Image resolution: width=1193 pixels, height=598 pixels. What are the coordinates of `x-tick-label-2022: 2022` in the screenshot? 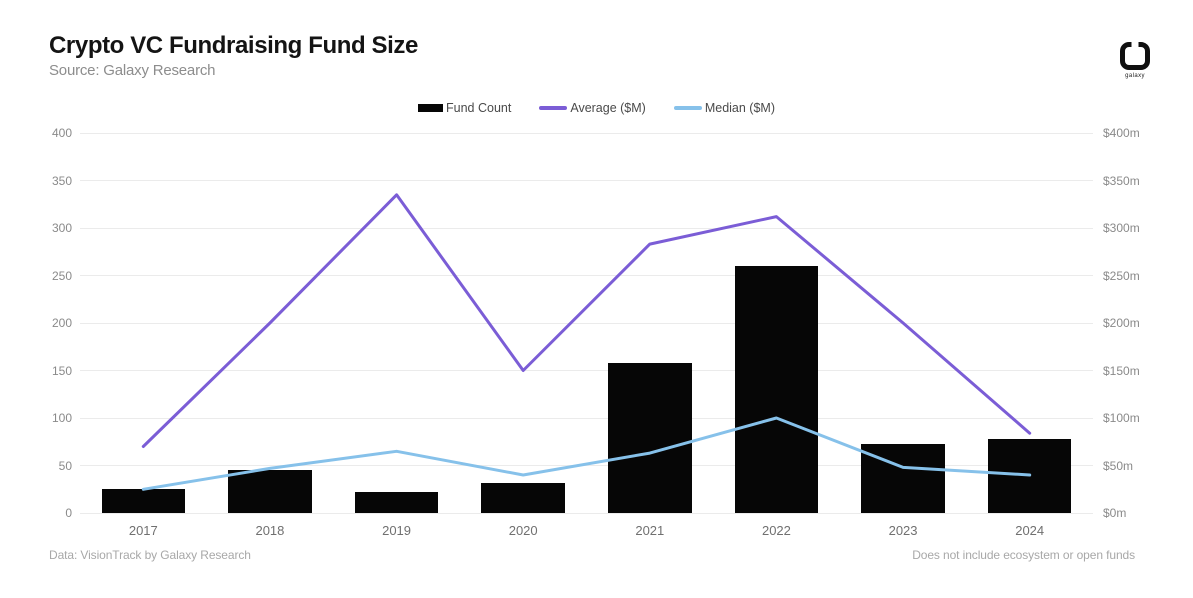 It's located at (776, 530).